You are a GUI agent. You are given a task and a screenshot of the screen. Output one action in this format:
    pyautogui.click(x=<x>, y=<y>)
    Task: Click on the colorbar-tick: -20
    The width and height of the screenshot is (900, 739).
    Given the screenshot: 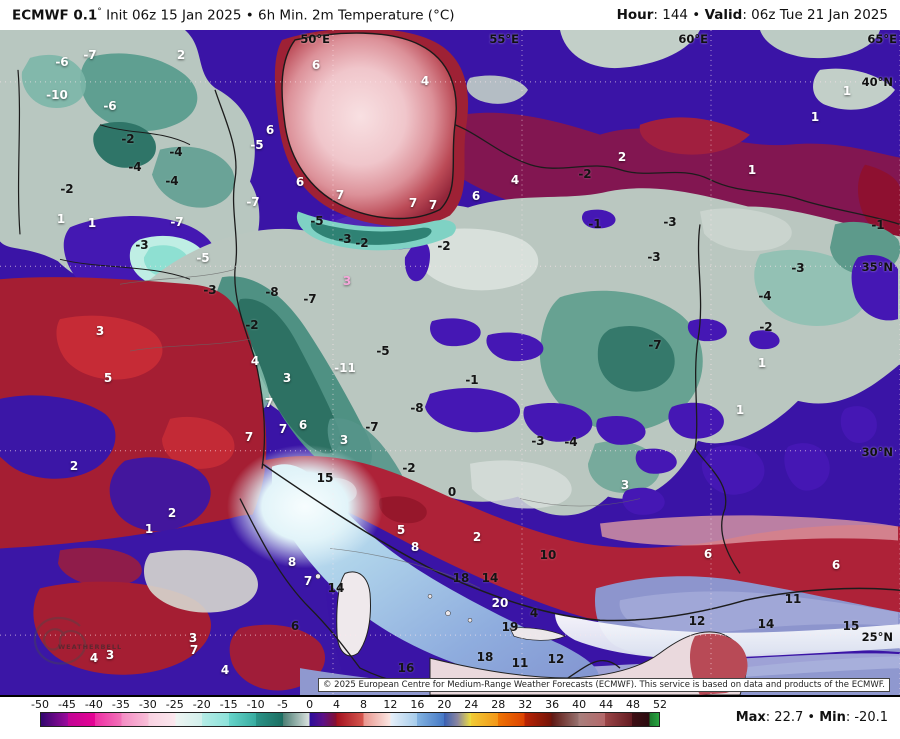 What is the action you would take?
    pyautogui.click(x=201, y=704)
    